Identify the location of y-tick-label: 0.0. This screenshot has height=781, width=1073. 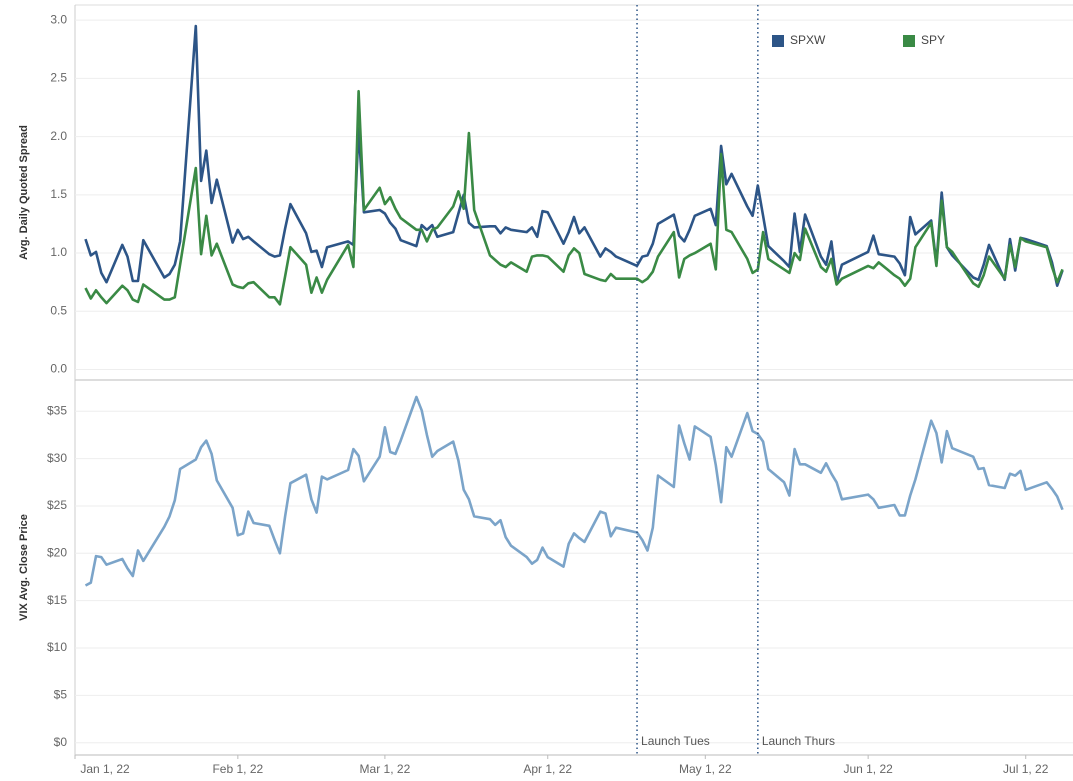
(58, 369).